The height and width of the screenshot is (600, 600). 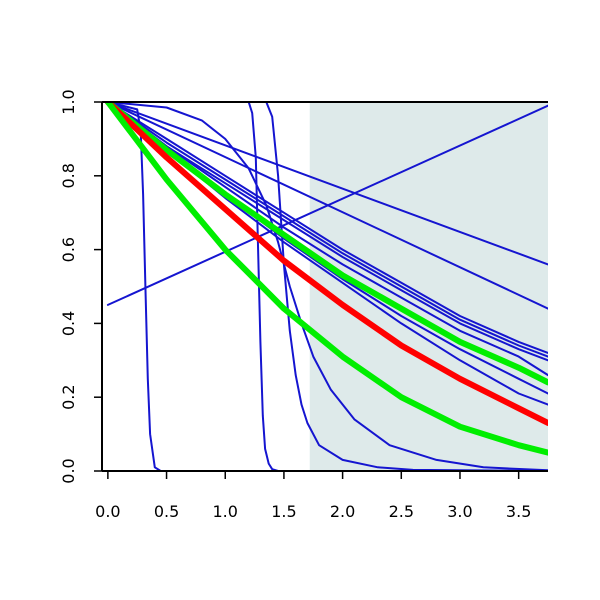 I want to click on y-tick-label: 0.6, so click(x=68, y=249).